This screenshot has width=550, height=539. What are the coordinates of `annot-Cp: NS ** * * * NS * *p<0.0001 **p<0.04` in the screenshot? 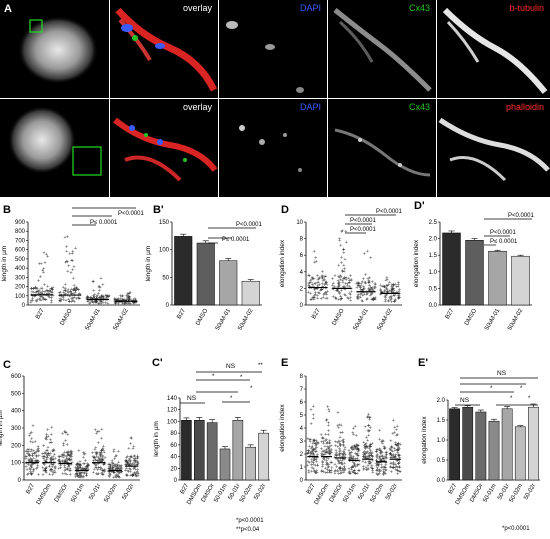 It's located at (222, 448).